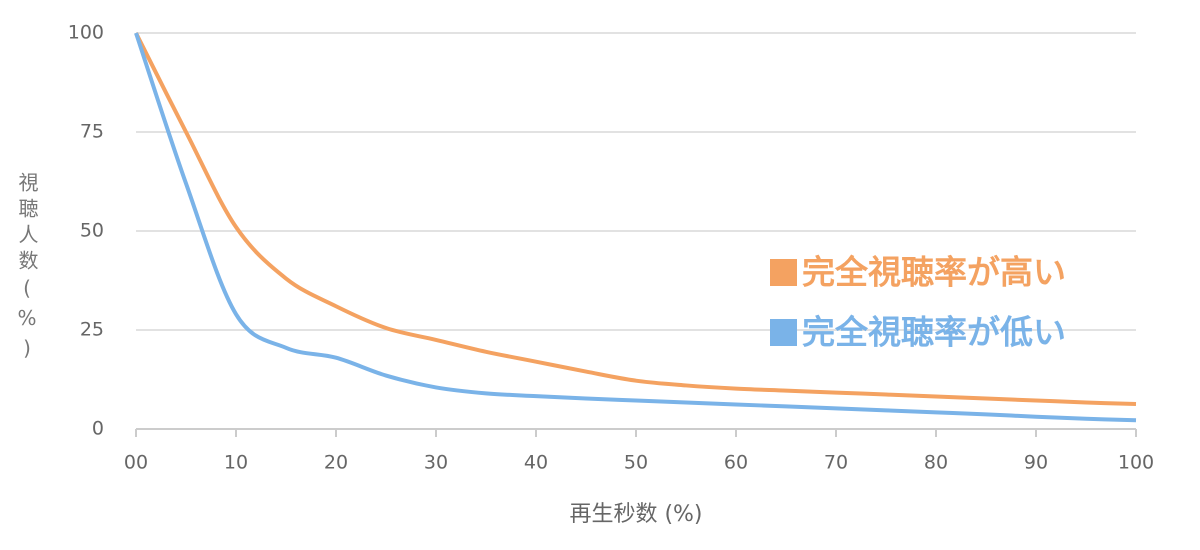 The height and width of the screenshot is (550, 1200). I want to click on x-tick-label: 60, so click(736, 463).